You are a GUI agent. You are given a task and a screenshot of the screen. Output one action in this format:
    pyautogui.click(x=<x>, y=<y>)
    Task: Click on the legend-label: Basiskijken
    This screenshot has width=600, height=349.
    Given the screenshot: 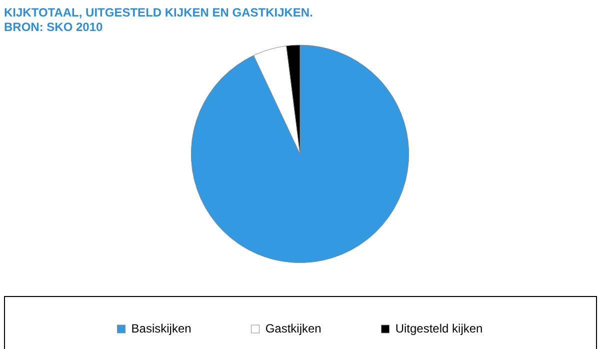 What is the action you would take?
    pyautogui.click(x=161, y=328)
    